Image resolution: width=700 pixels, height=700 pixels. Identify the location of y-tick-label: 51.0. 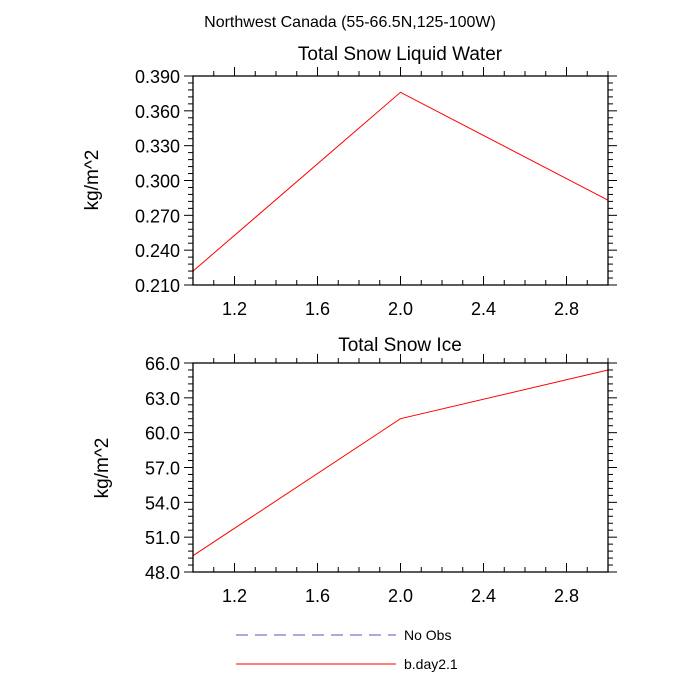
(162, 538).